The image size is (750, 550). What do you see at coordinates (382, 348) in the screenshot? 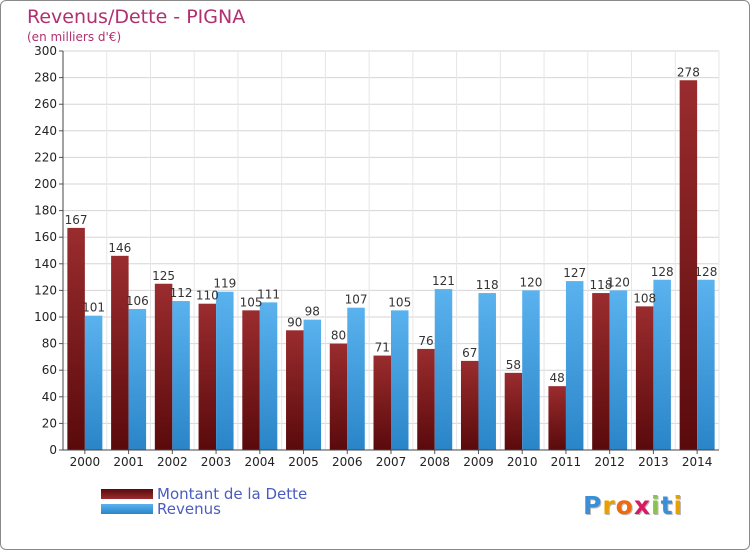
I see `data-label: 71` at bounding box center [382, 348].